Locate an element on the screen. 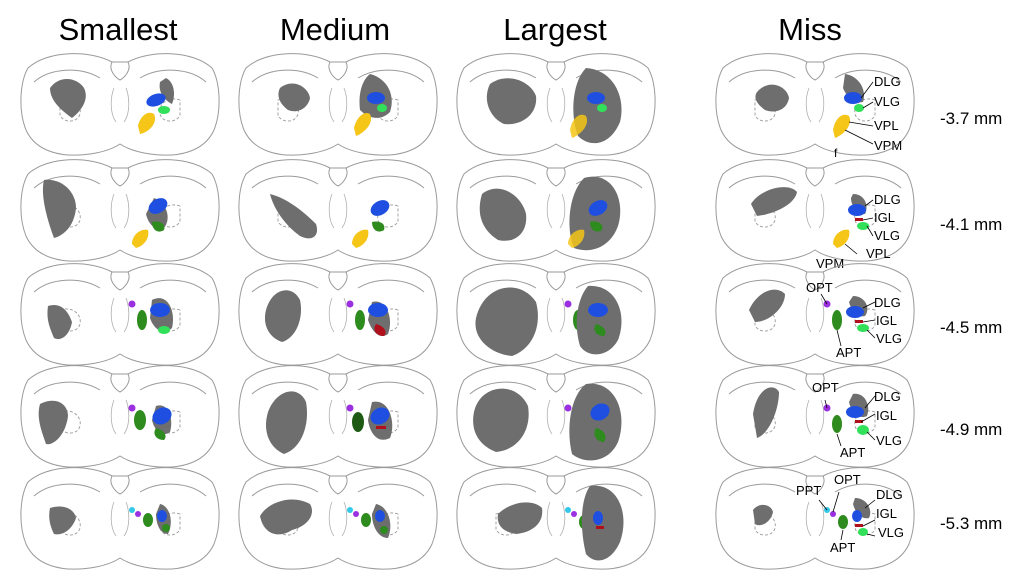  label-igl-row5: IGL is located at coordinates (886, 513).